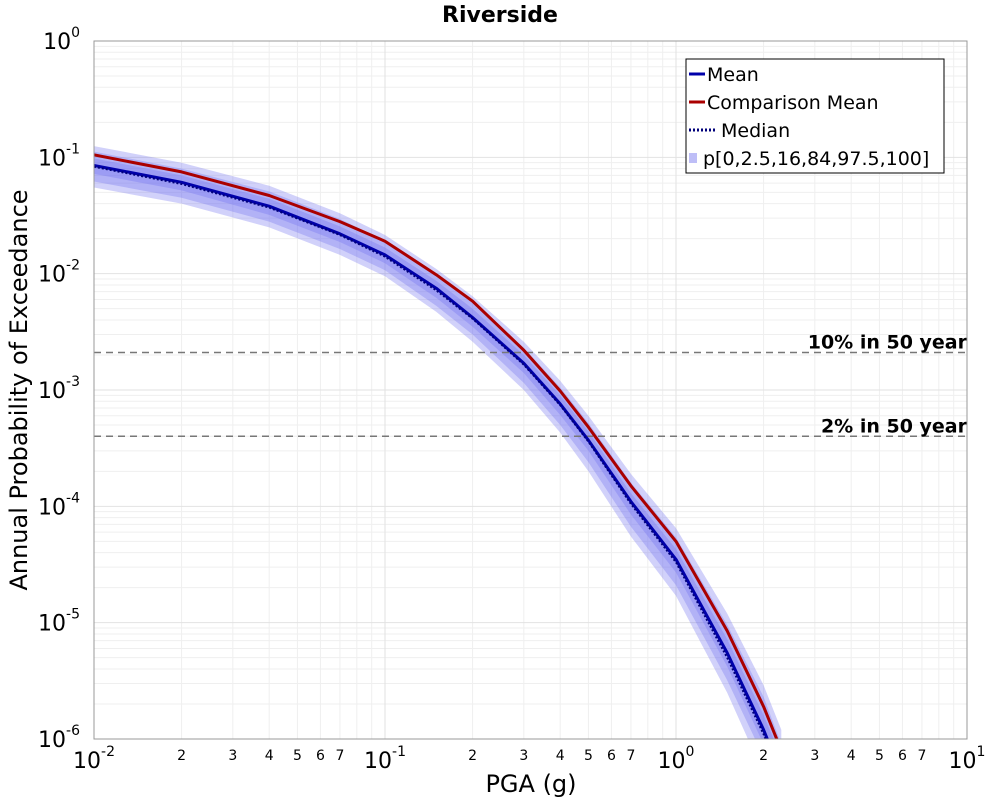 Image resolution: width=1000 pixels, height=800 pixels. What do you see at coordinates (59, 622) in the screenshot?
I see `y-tick-label: 10⁻⁵` at bounding box center [59, 622].